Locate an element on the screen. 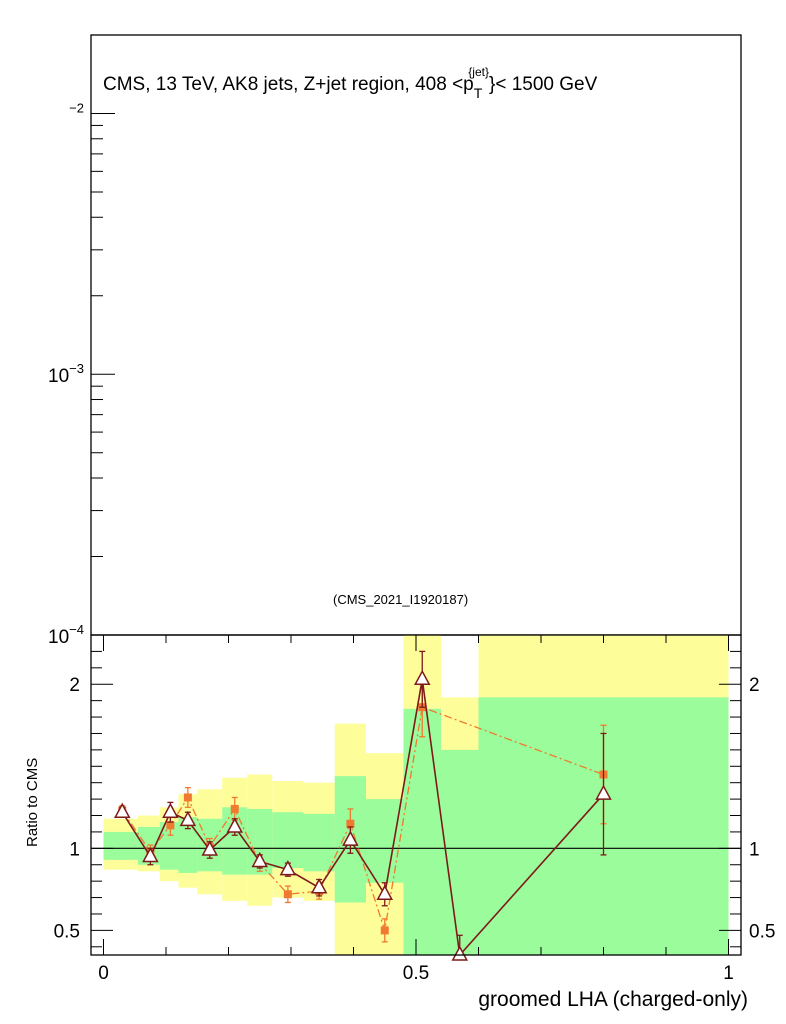  ratio-y-tick-label-right: 2 is located at coordinates (754, 685).